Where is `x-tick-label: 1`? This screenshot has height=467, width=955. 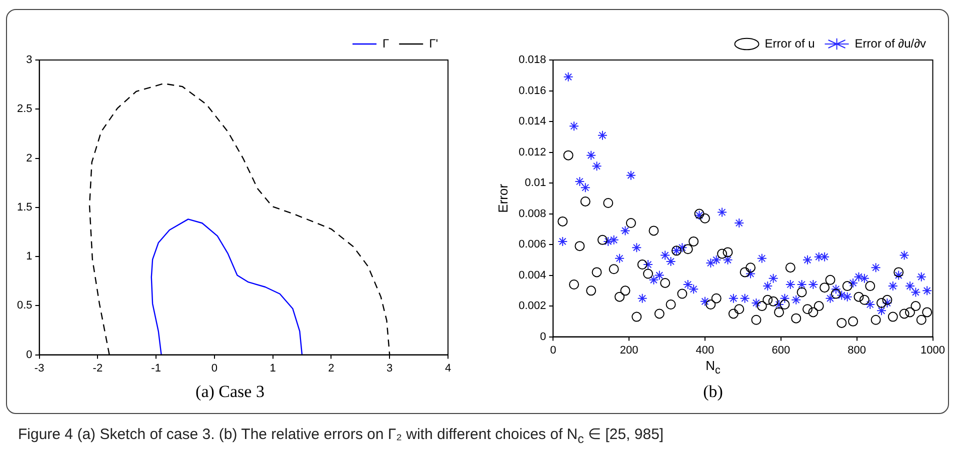 x-tick-label: 1 is located at coordinates (273, 368).